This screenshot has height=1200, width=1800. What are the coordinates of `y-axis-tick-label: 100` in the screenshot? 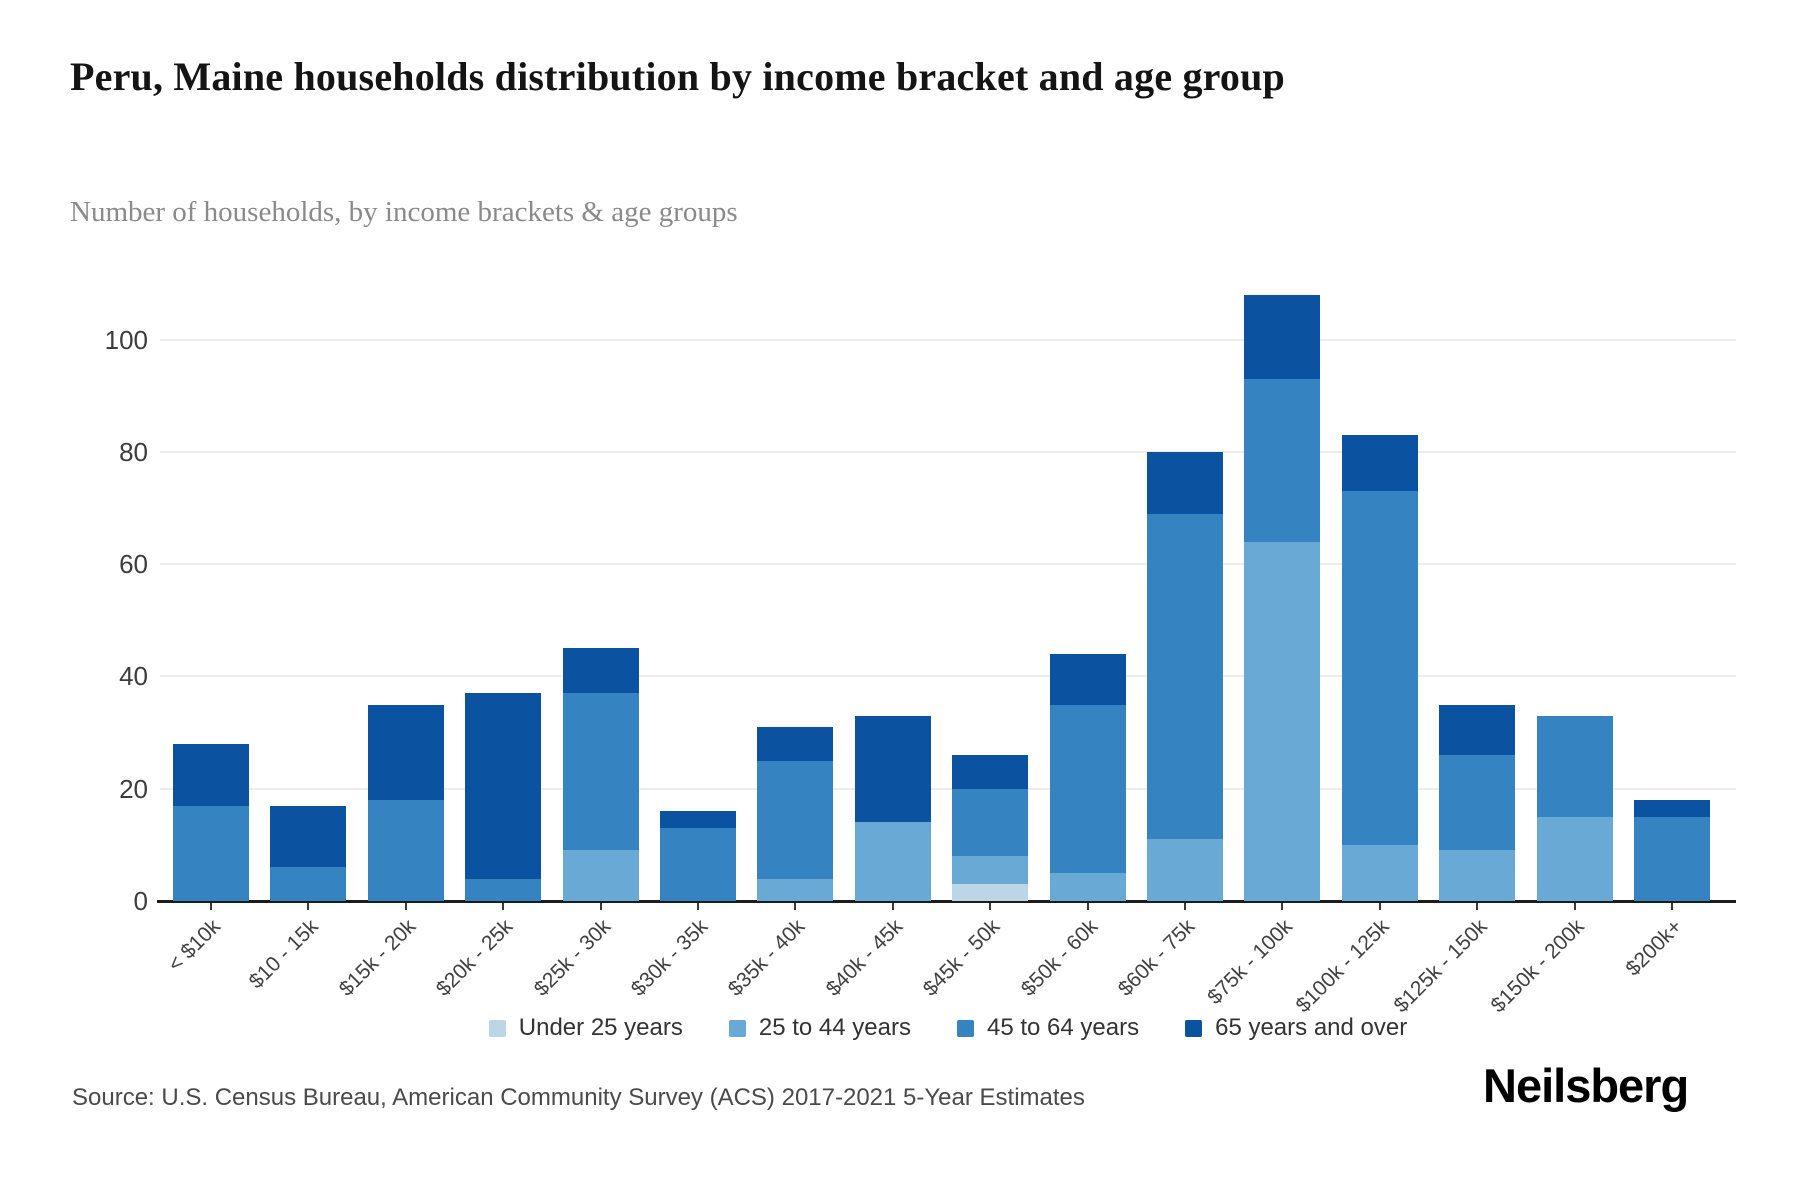 It's located at (126, 339).